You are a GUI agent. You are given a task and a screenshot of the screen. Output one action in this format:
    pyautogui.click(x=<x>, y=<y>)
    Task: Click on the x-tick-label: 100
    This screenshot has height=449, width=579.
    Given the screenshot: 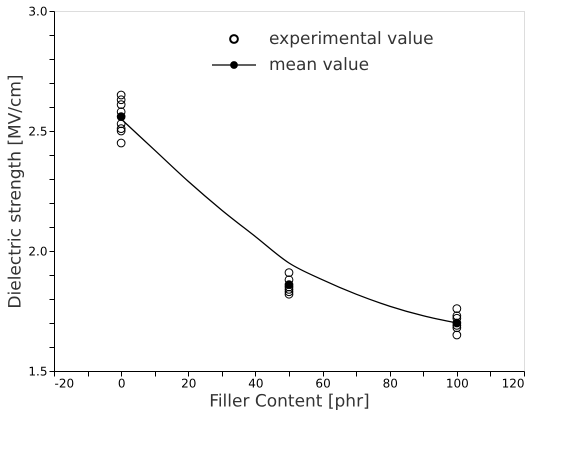 What is the action you would take?
    pyautogui.click(x=457, y=383)
    